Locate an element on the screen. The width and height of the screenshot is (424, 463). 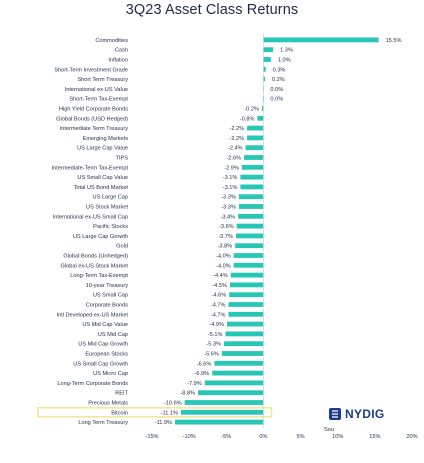
x-tick-label: 15% is located at coordinates (374, 437).